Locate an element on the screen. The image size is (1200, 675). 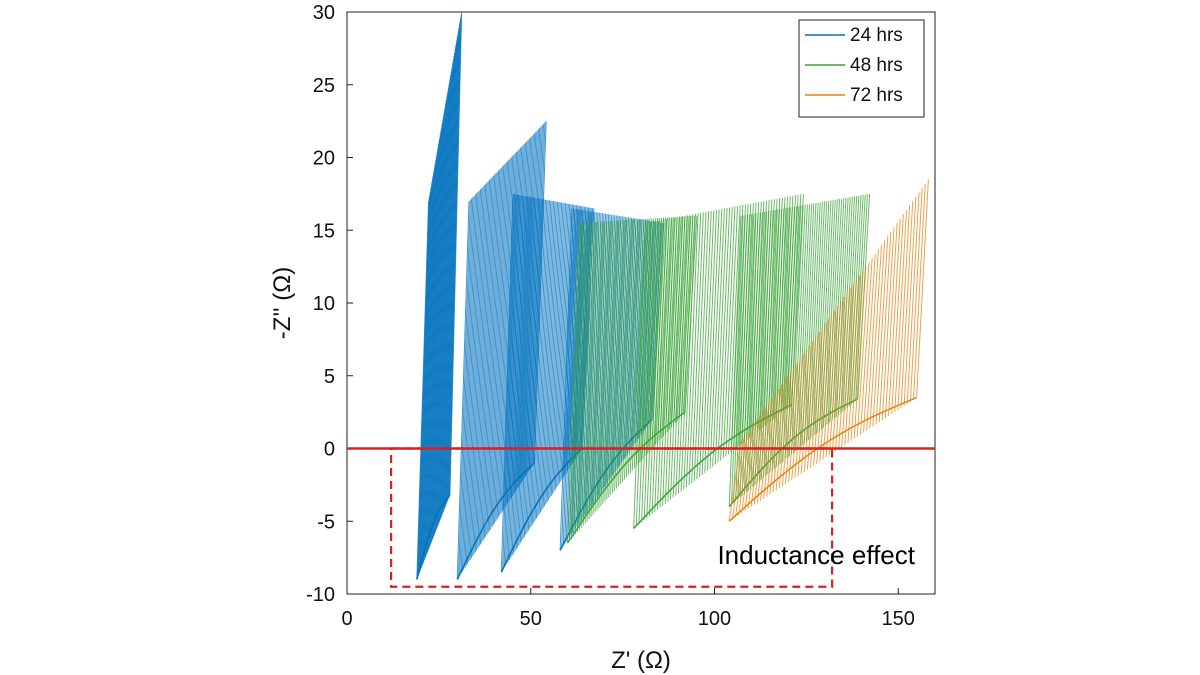
y-tick-label: 20 is located at coordinates (324, 159).